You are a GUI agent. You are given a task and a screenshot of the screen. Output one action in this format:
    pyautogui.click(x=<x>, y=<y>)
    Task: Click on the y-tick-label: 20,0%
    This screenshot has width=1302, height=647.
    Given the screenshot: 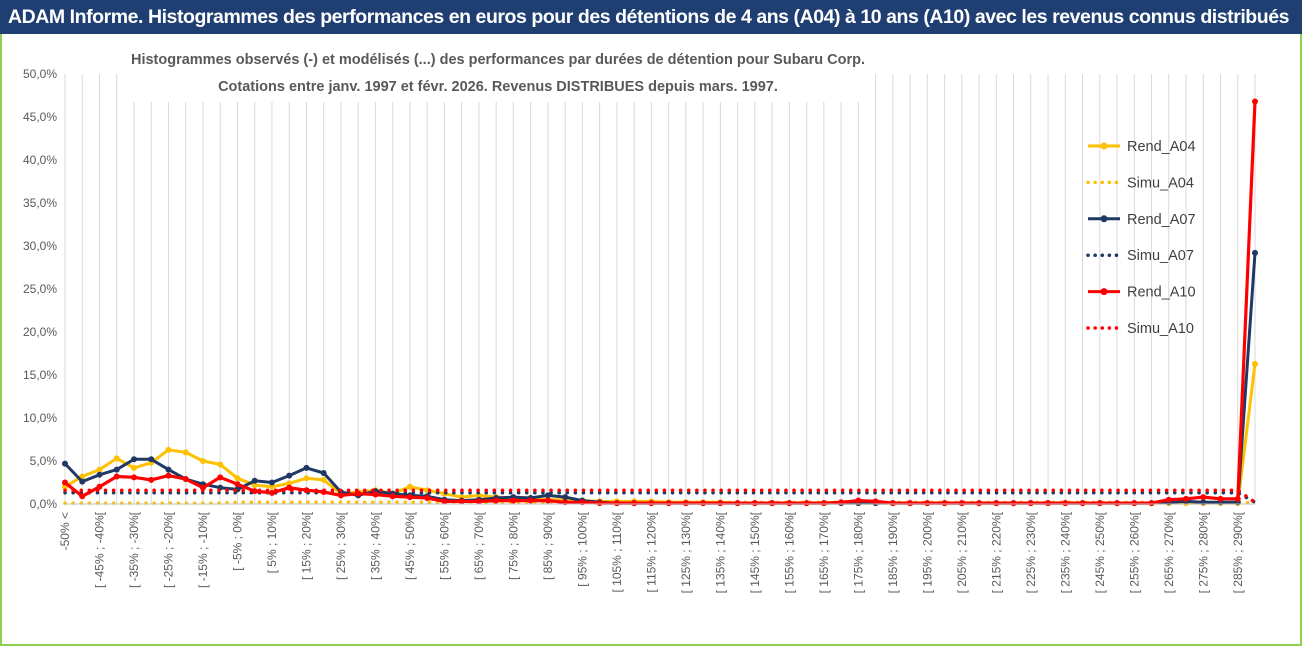 What is the action you would take?
    pyautogui.click(x=40, y=332)
    